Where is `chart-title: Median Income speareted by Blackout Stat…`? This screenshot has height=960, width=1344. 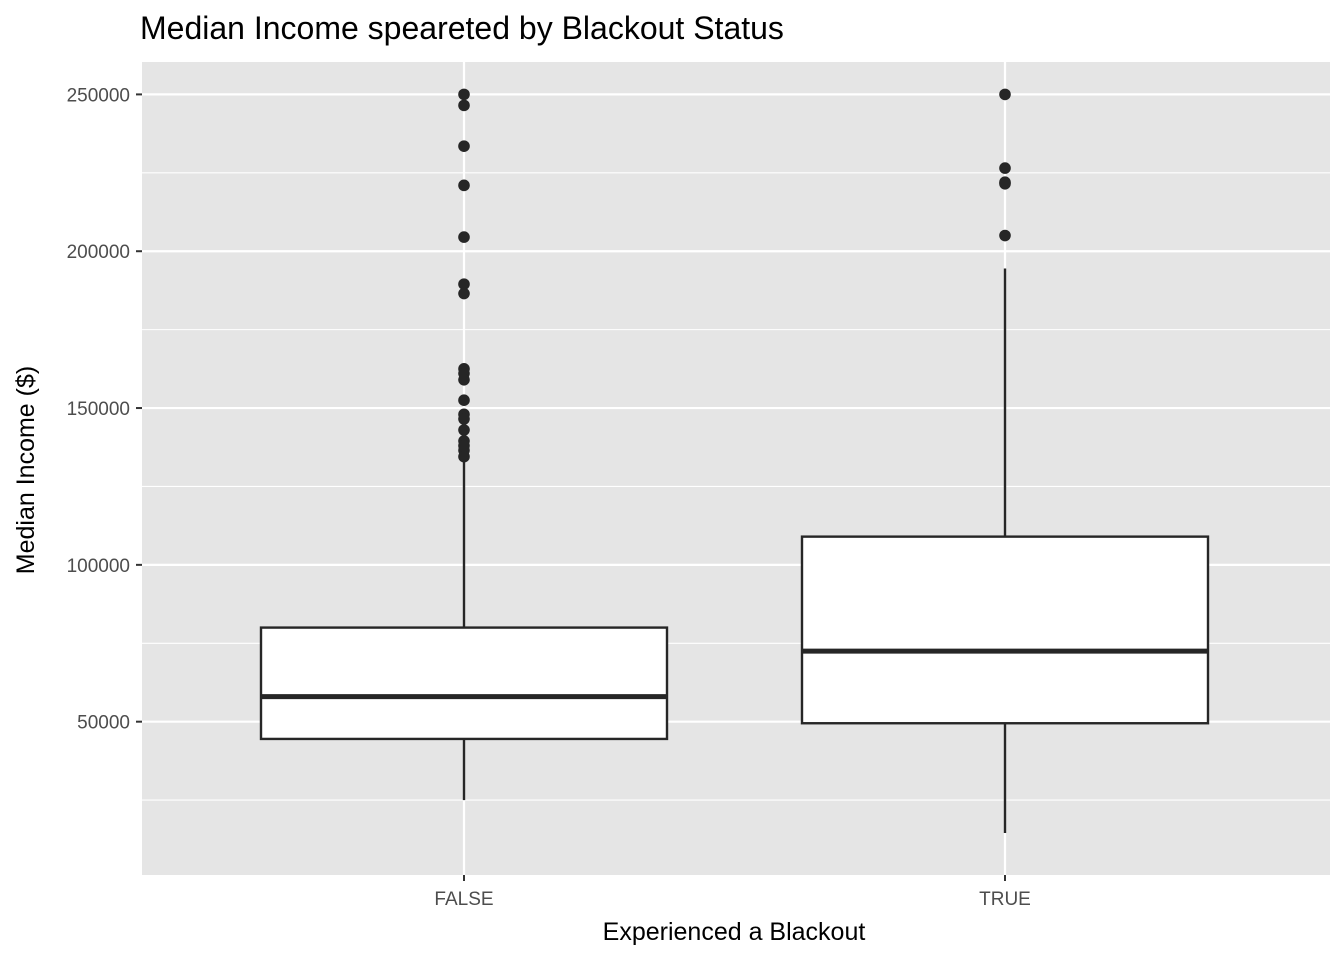 chart-title: Median Income speareted by Blackout Stat… is located at coordinates (462, 28).